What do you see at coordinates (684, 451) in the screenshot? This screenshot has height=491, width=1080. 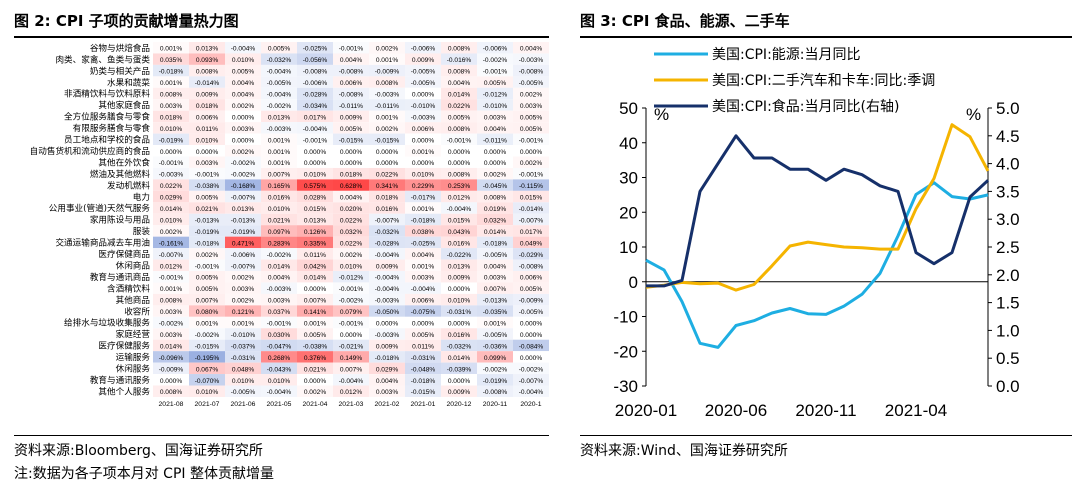 I see `line-source: 资料来源:Wind、国海证券研究所` at bounding box center [684, 451].